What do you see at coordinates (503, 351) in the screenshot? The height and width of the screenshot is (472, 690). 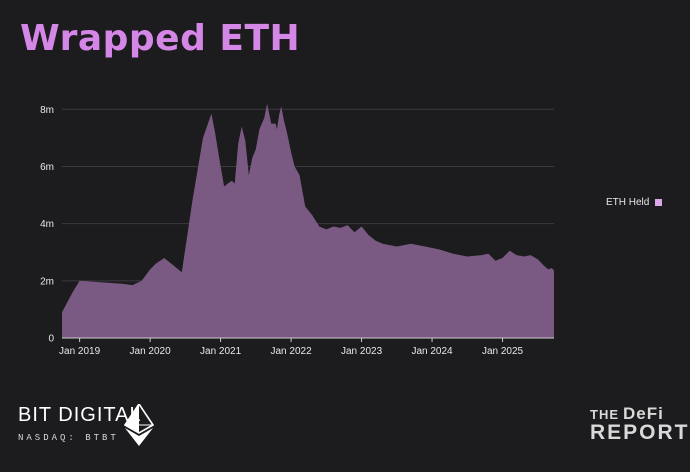 I see `x-tick-label: Jan 2025` at bounding box center [503, 351].